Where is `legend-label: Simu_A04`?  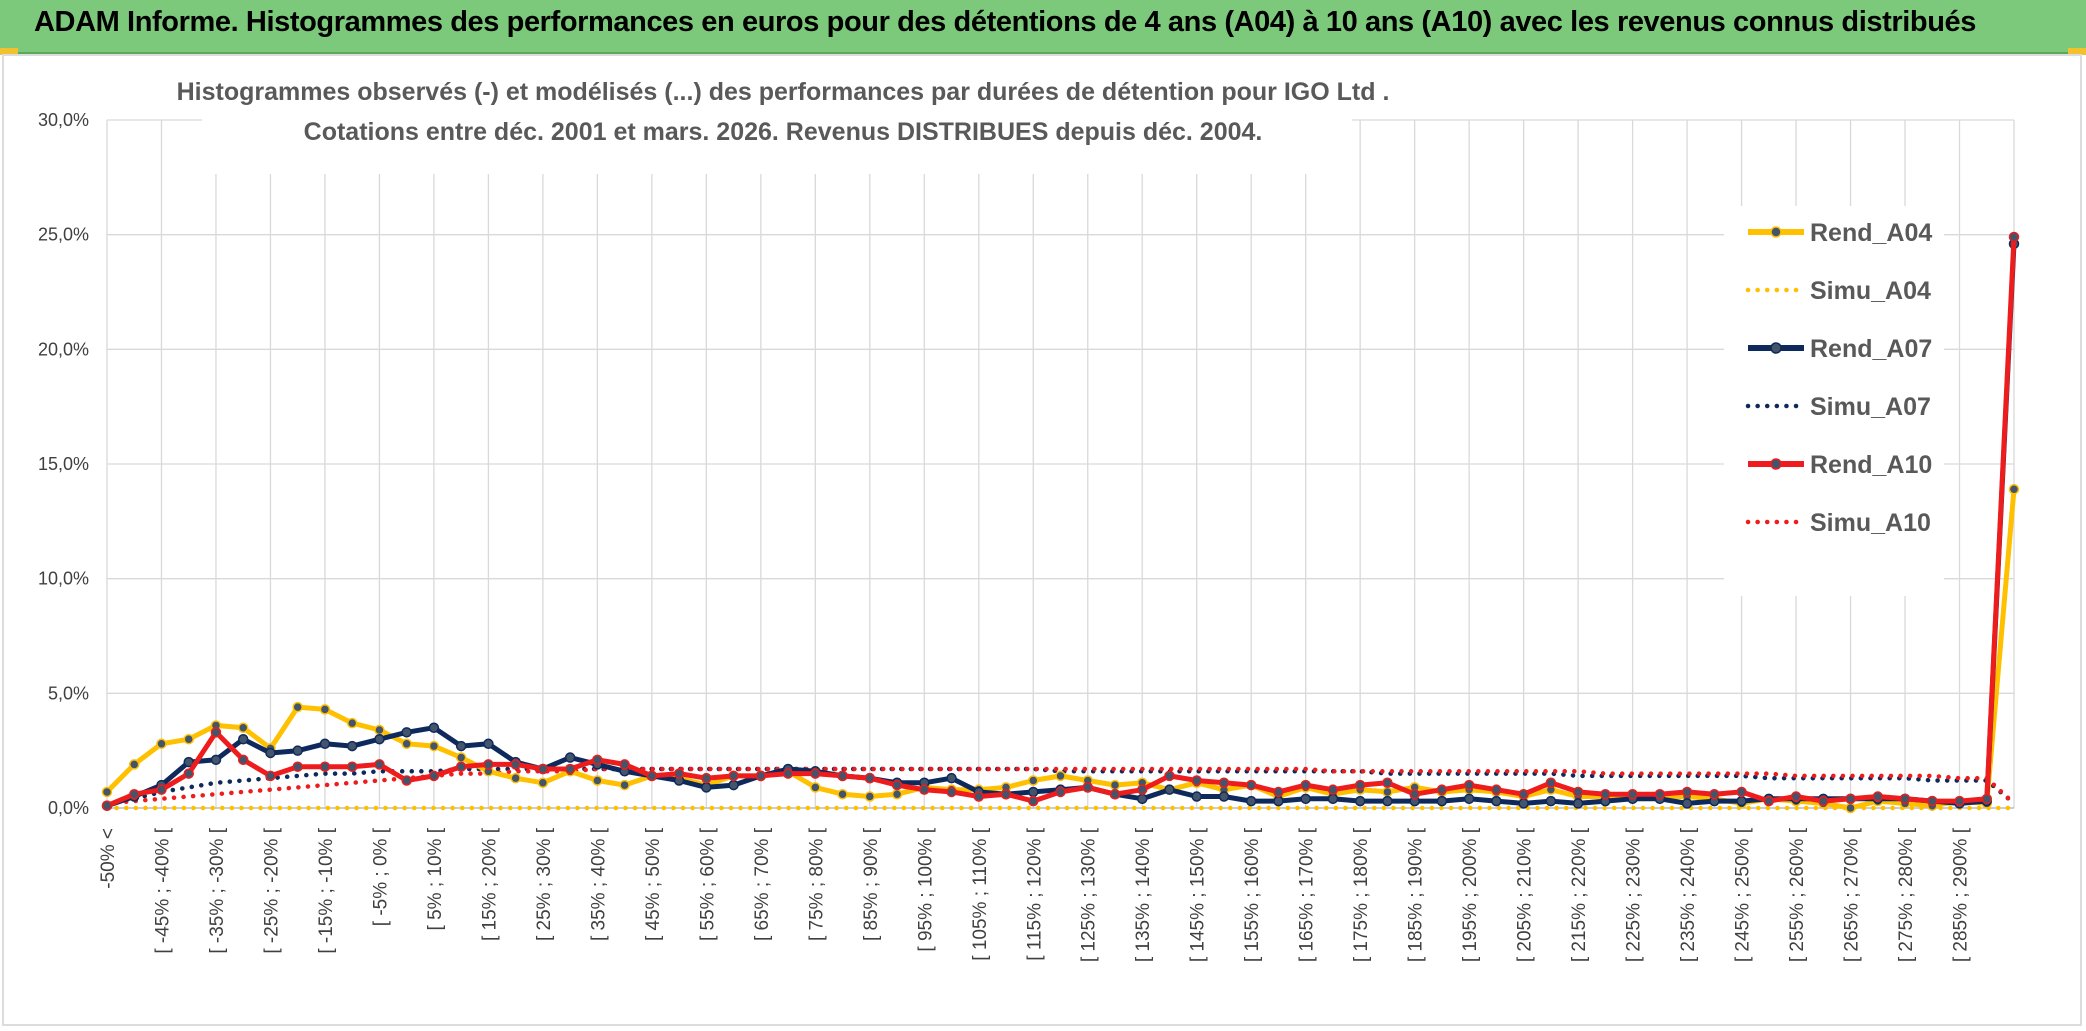
legend-label: Simu_A04 is located at coordinates (1870, 291).